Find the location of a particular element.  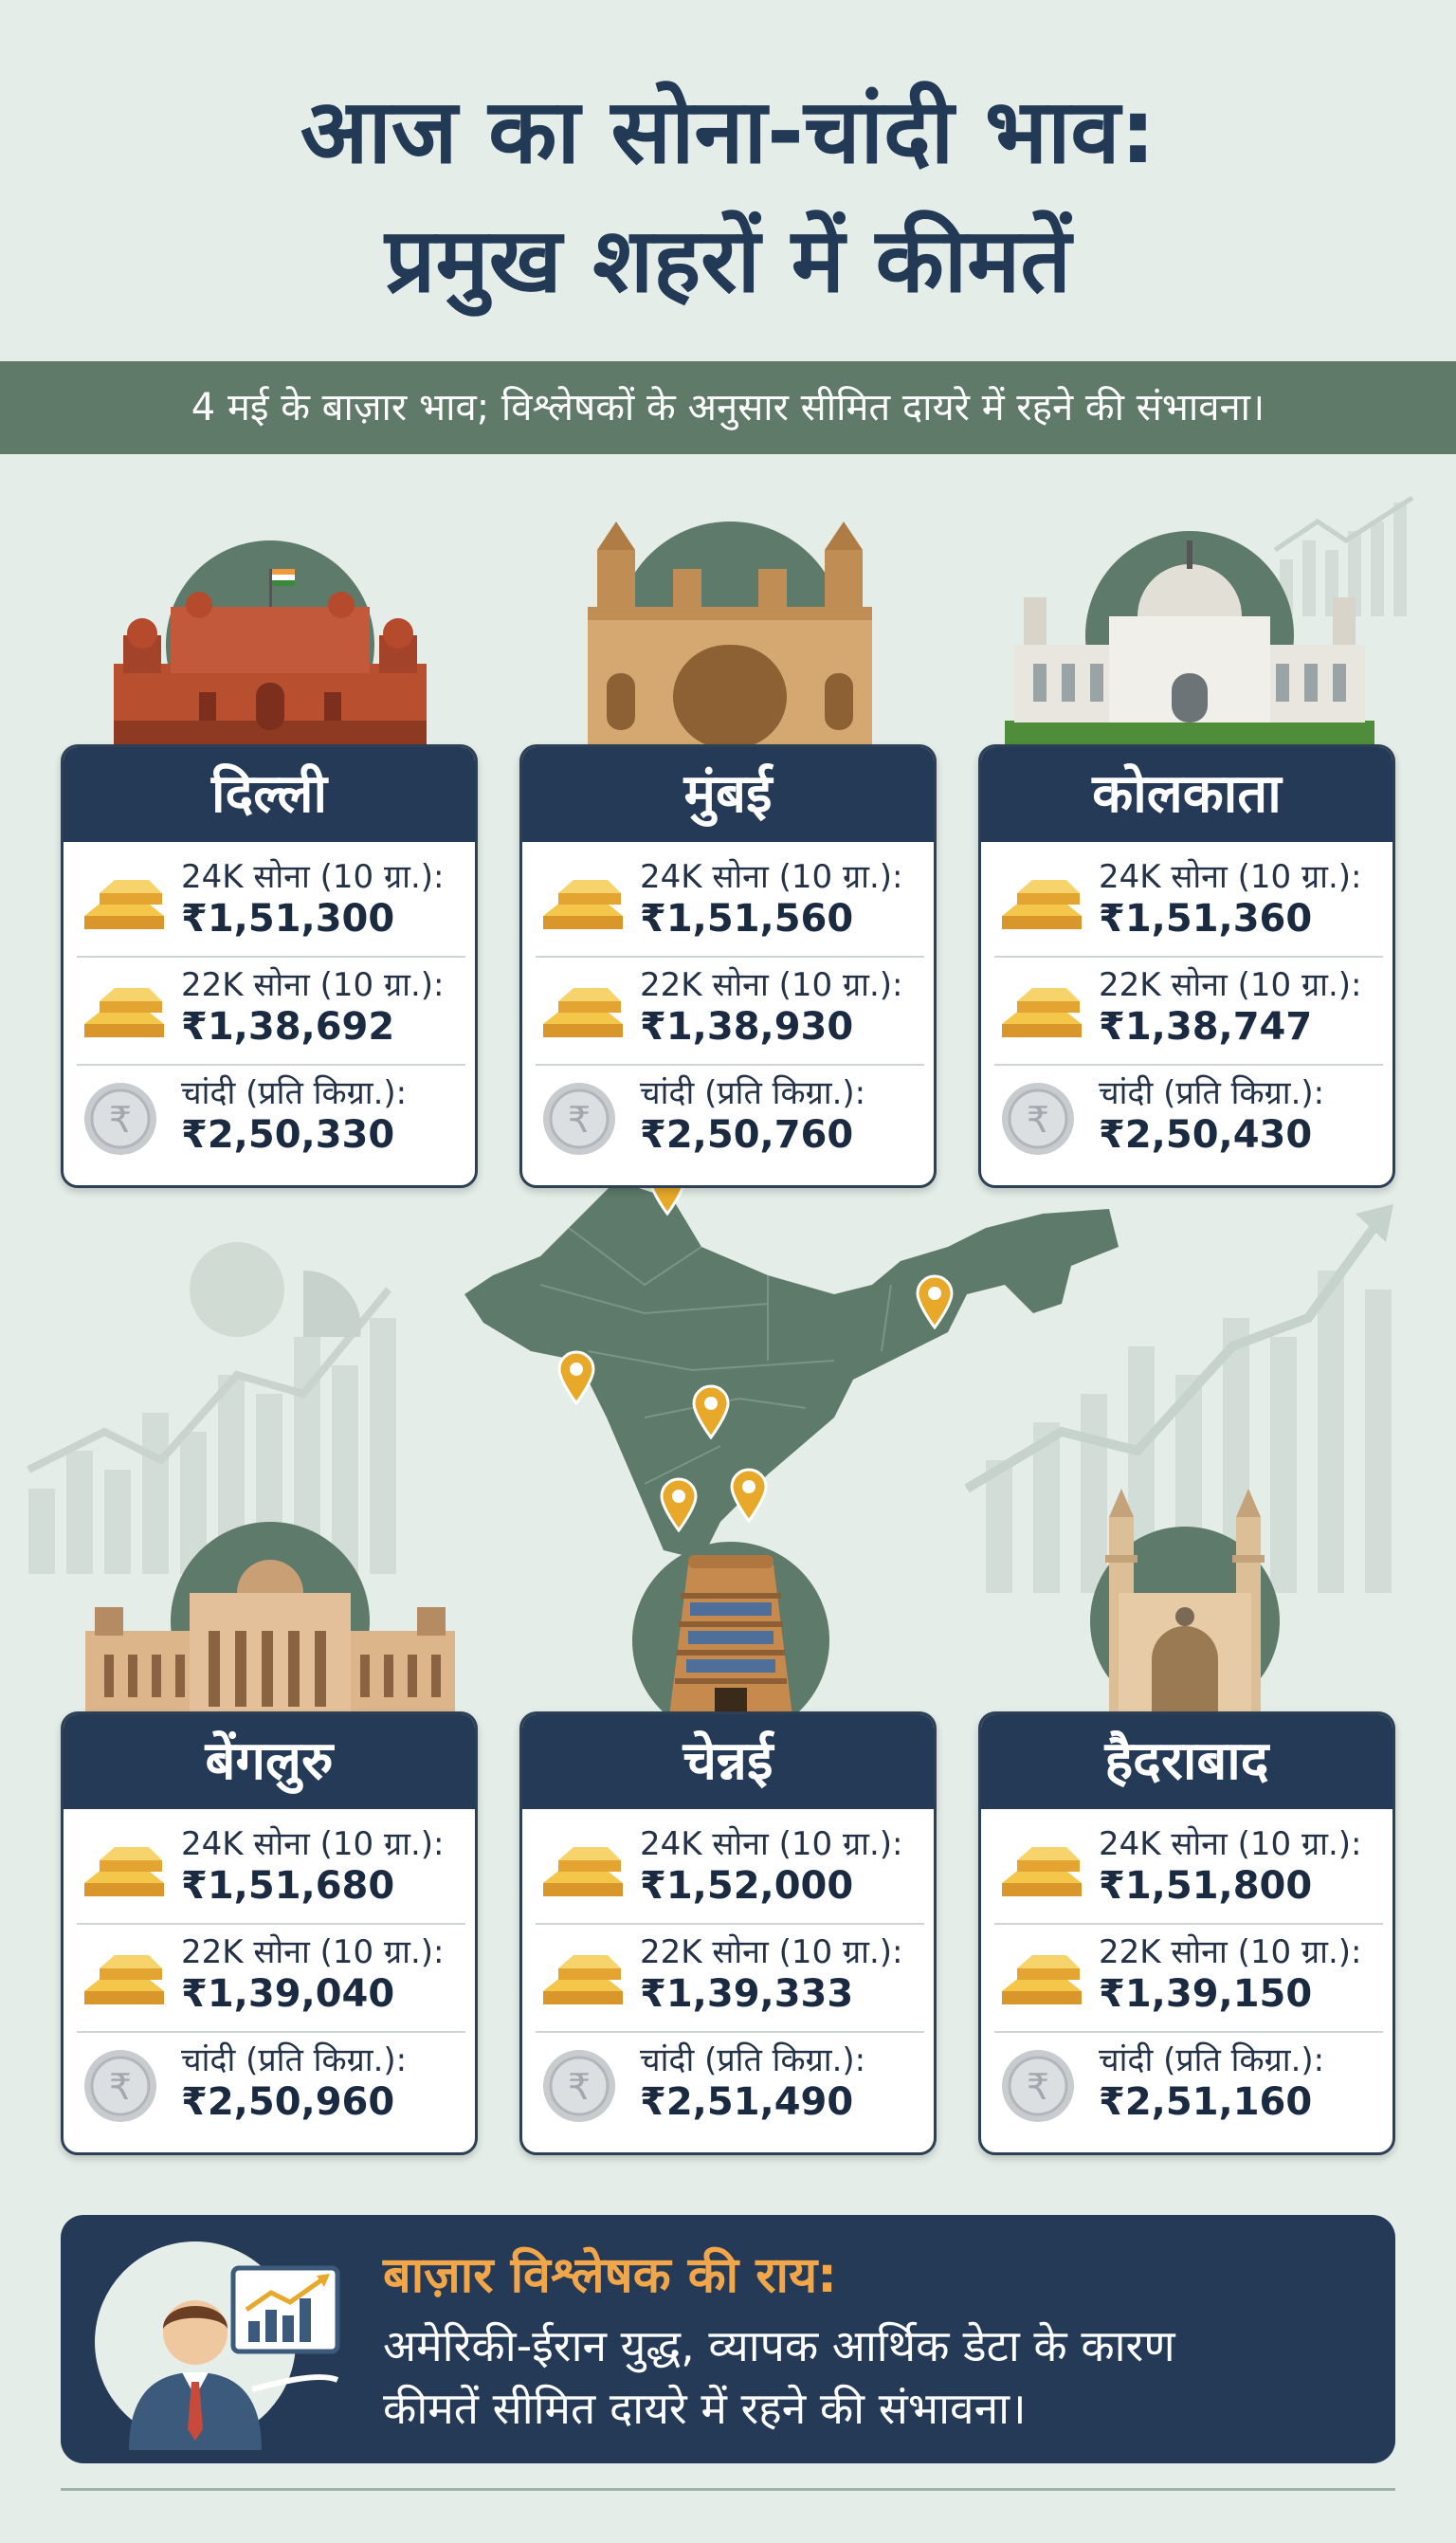

subtitle-band is located at coordinates (728, 407).